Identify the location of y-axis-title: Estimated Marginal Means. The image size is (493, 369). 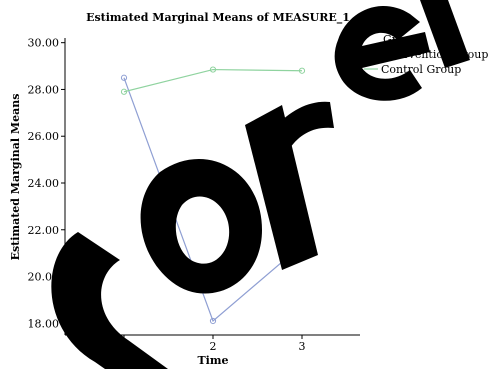
(15, 177).